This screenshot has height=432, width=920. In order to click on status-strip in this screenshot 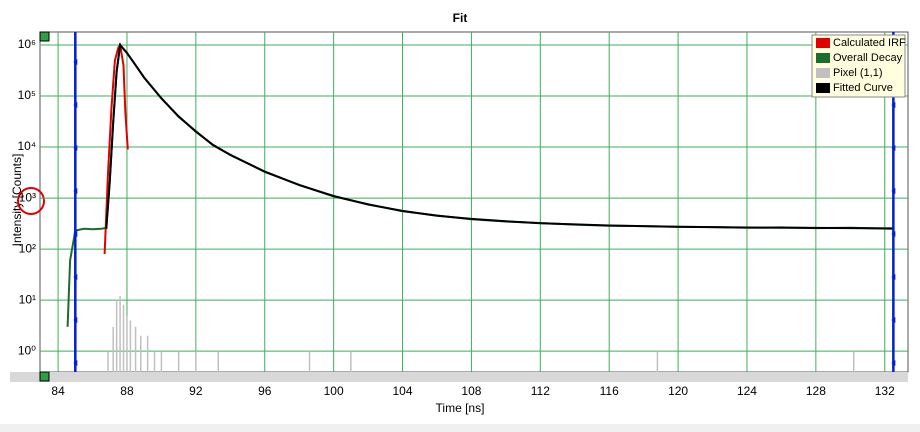, I will do `click(460, 428)`.